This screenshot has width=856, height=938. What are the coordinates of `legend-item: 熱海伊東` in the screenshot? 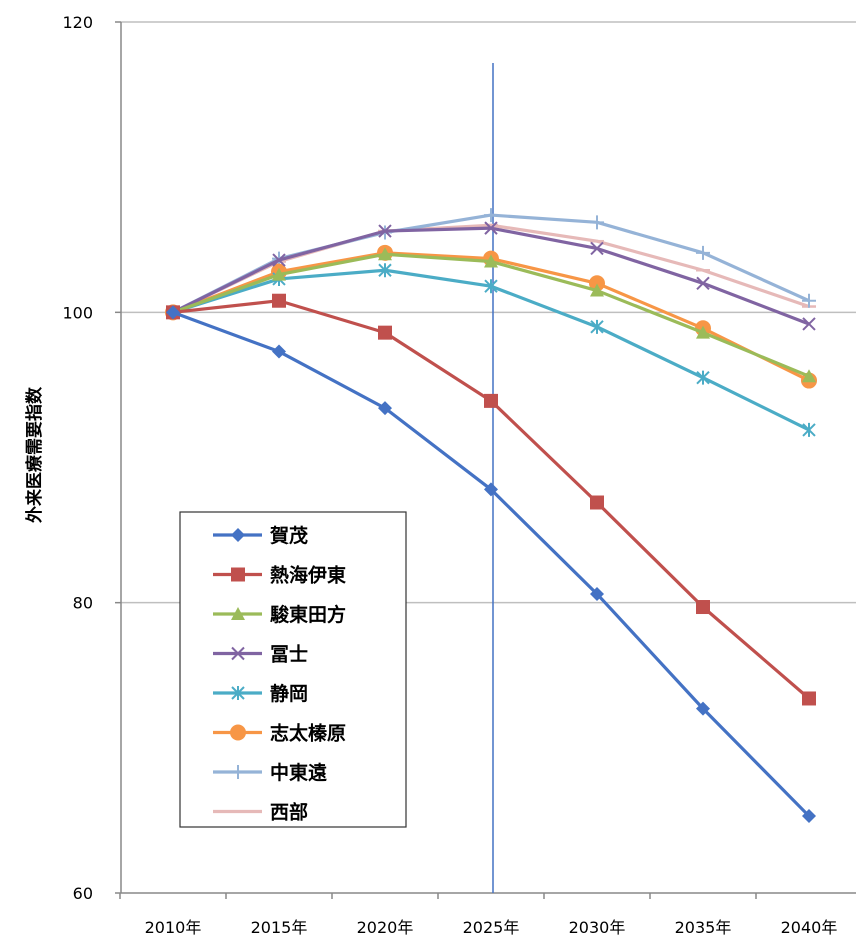 It's located at (279, 575).